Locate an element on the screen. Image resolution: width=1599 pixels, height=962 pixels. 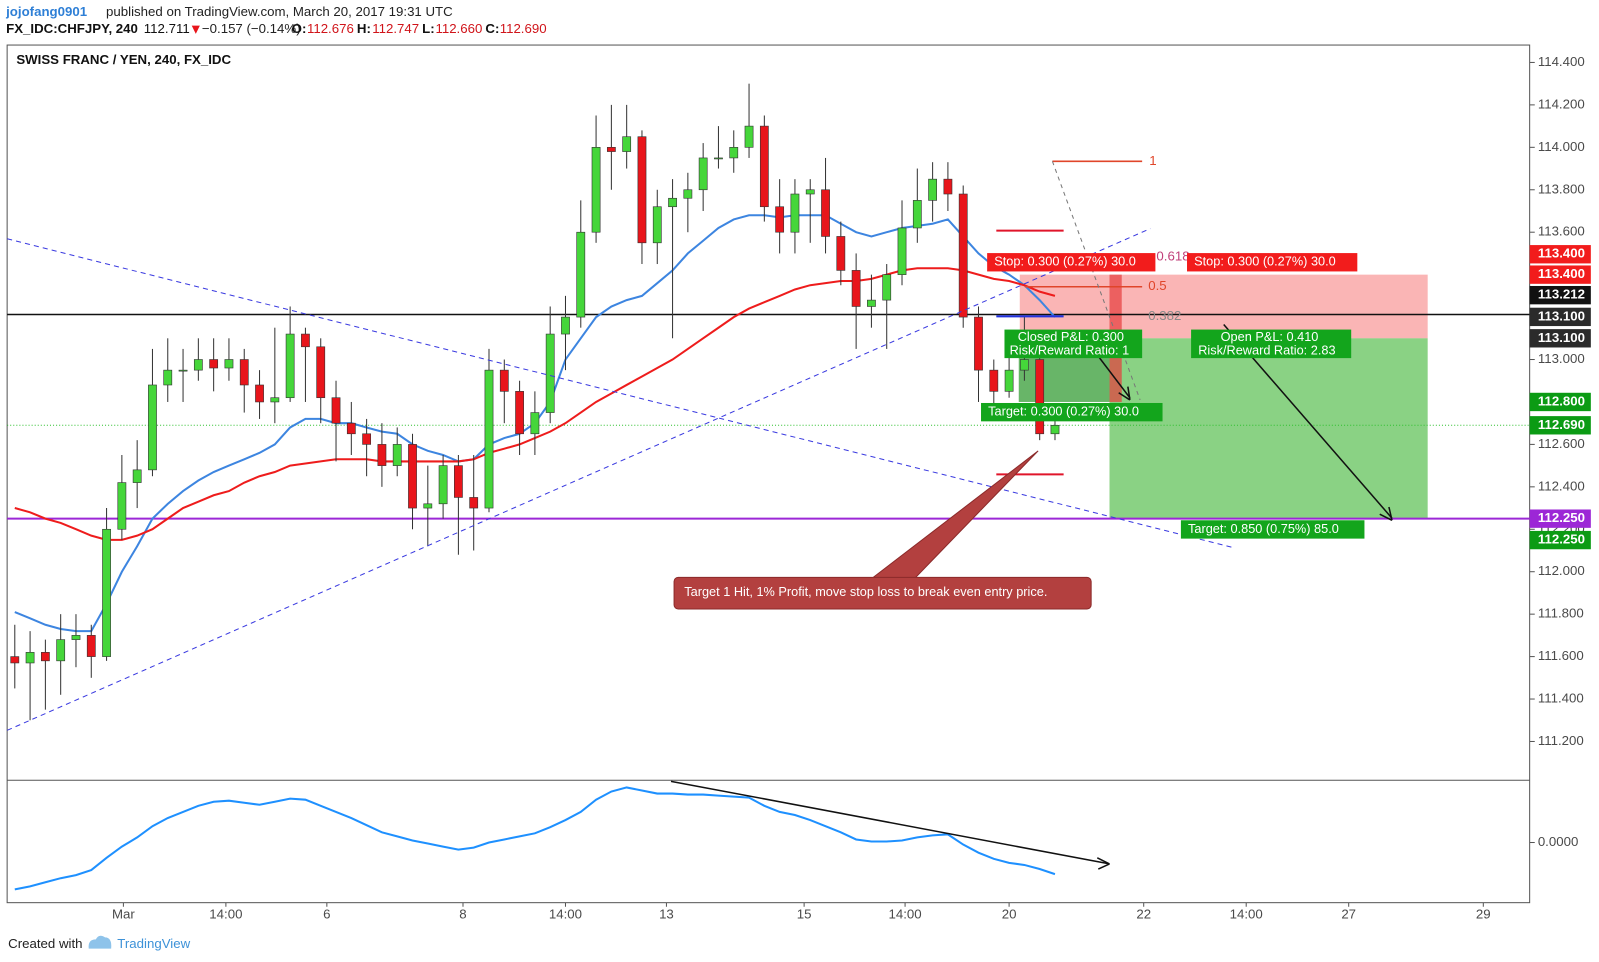
price-tag-label: 113.100 is located at coordinates (1561, 315).